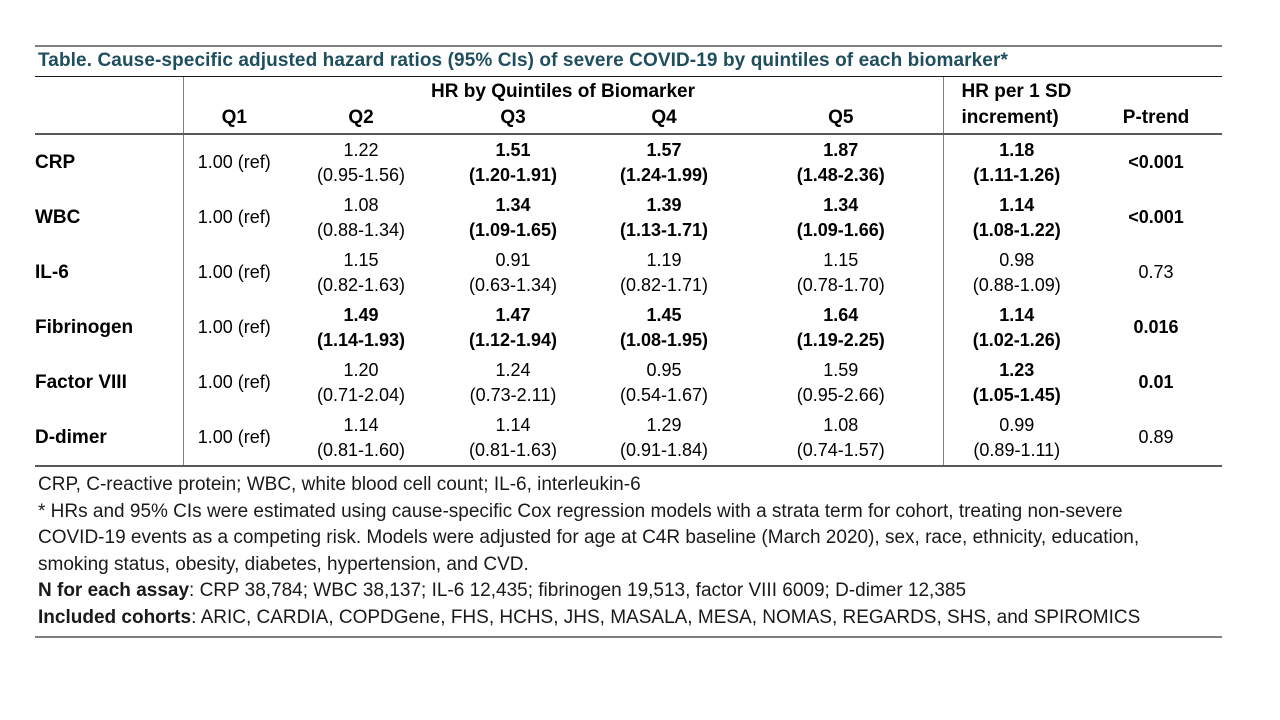  What do you see at coordinates (664, 369) in the screenshot?
I see `hr-value: 0.95` at bounding box center [664, 369].